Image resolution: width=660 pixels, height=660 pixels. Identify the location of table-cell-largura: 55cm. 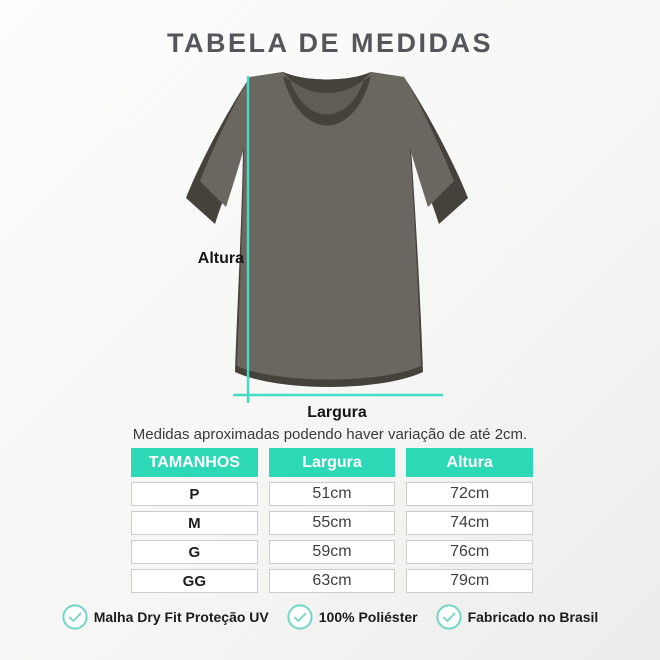
(332, 523).